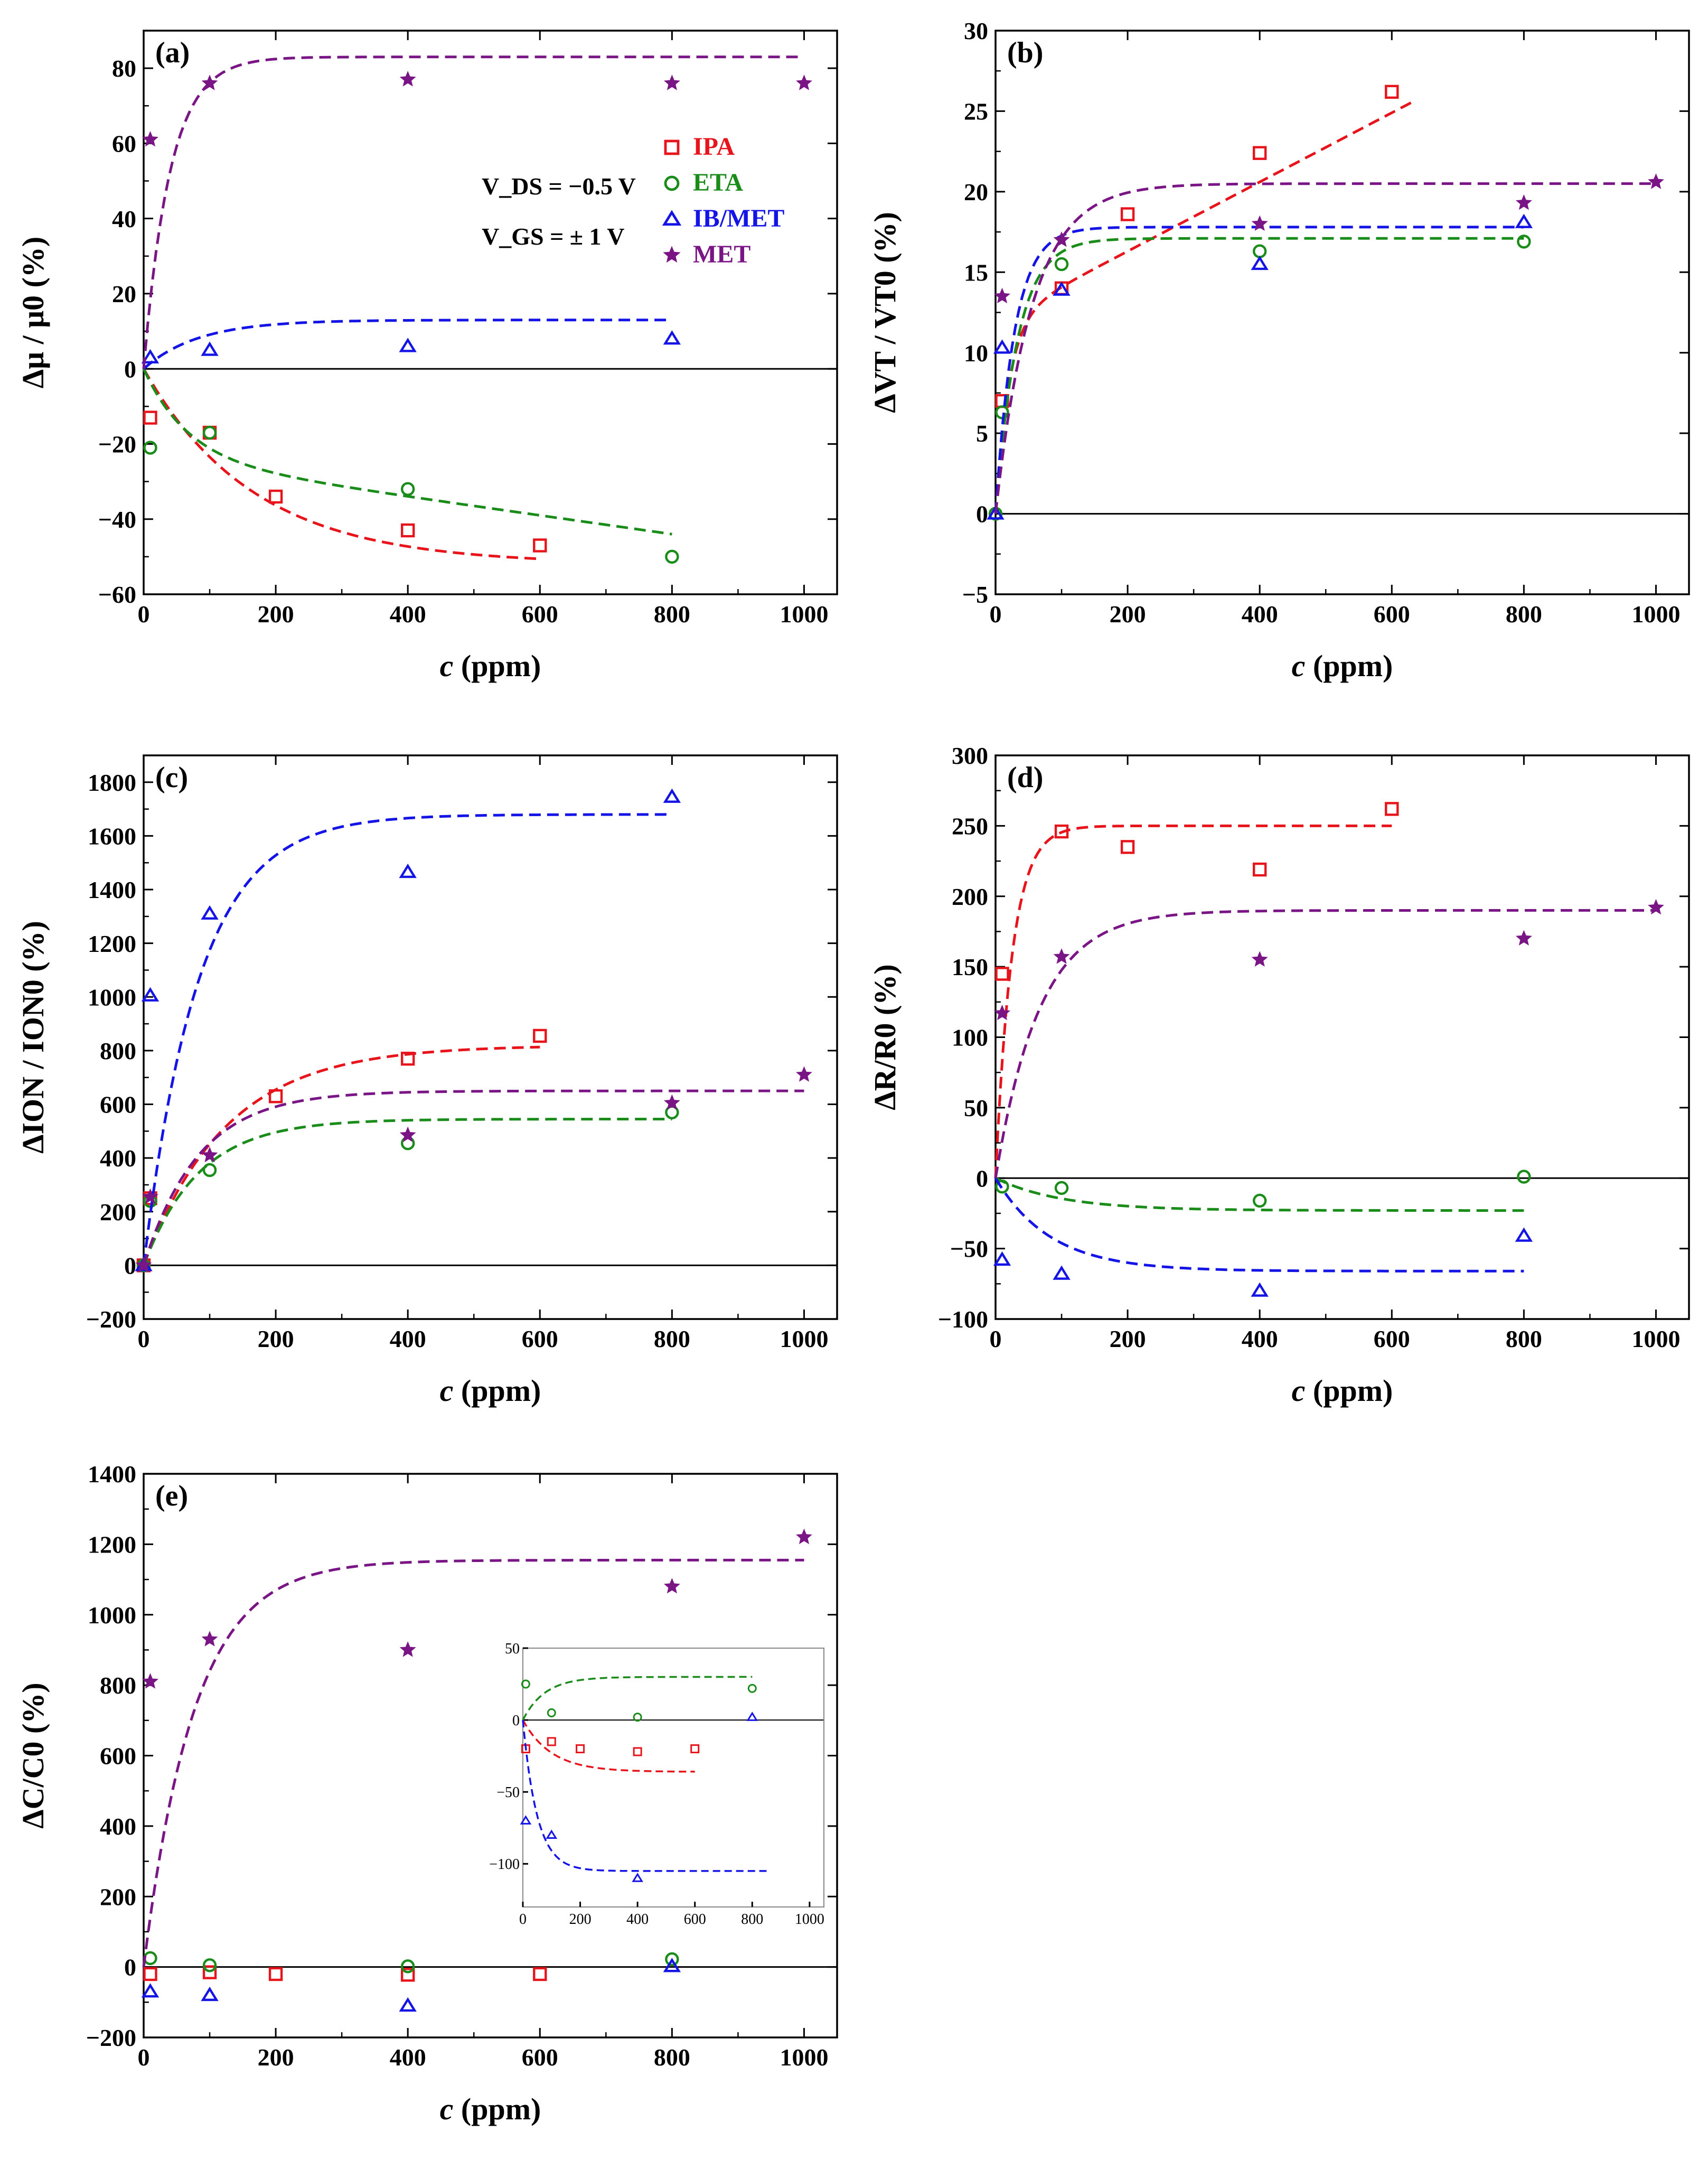 The image size is (1708, 2160). What do you see at coordinates (117, 444) in the screenshot?
I see `y-tick-label: −20` at bounding box center [117, 444].